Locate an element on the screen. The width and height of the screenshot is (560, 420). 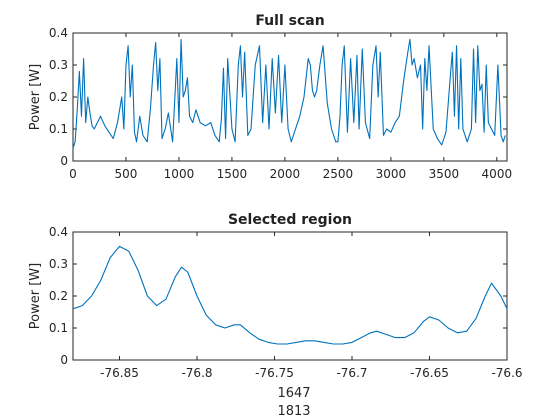
extra-label-1: 1647 is located at coordinates (293, 393).